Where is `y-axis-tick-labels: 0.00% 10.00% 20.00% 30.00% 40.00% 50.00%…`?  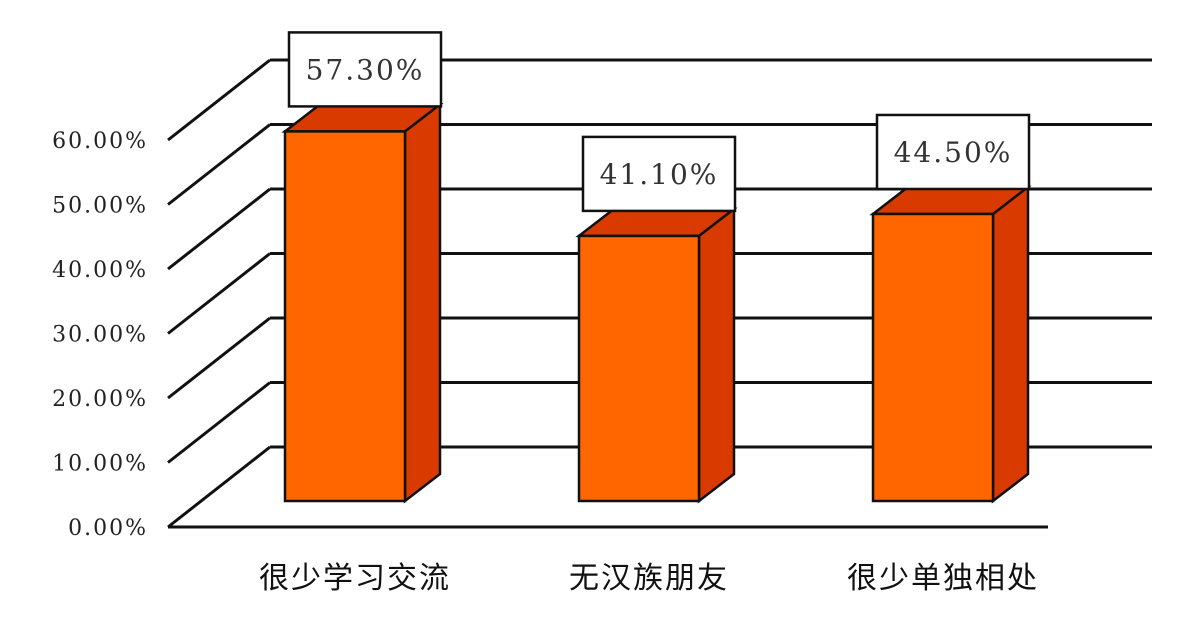 y-axis-tick-labels: 0.00% 10.00% 20.00% 30.00% 40.00% 50.00%… is located at coordinates (100, 335).